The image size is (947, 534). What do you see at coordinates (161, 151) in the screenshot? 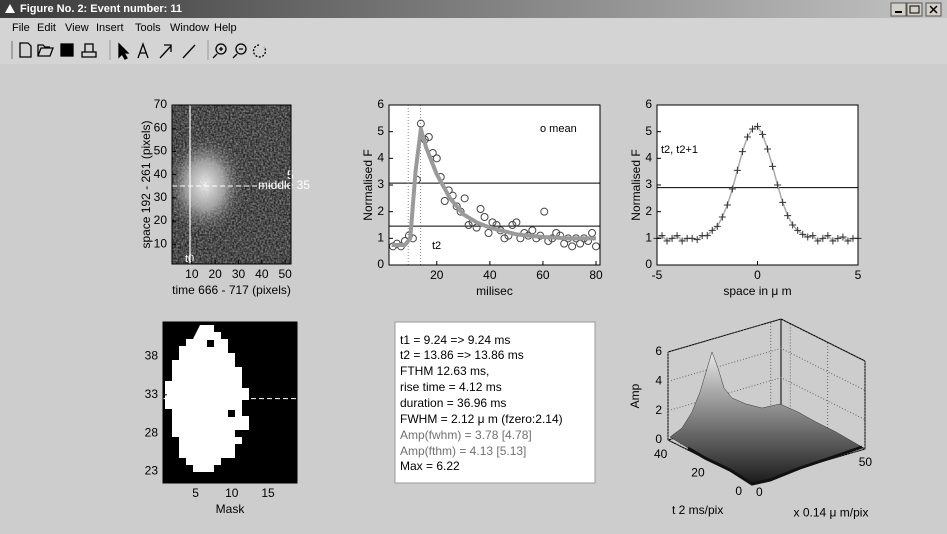
I see `y-tick-label: 50` at bounding box center [161, 151].